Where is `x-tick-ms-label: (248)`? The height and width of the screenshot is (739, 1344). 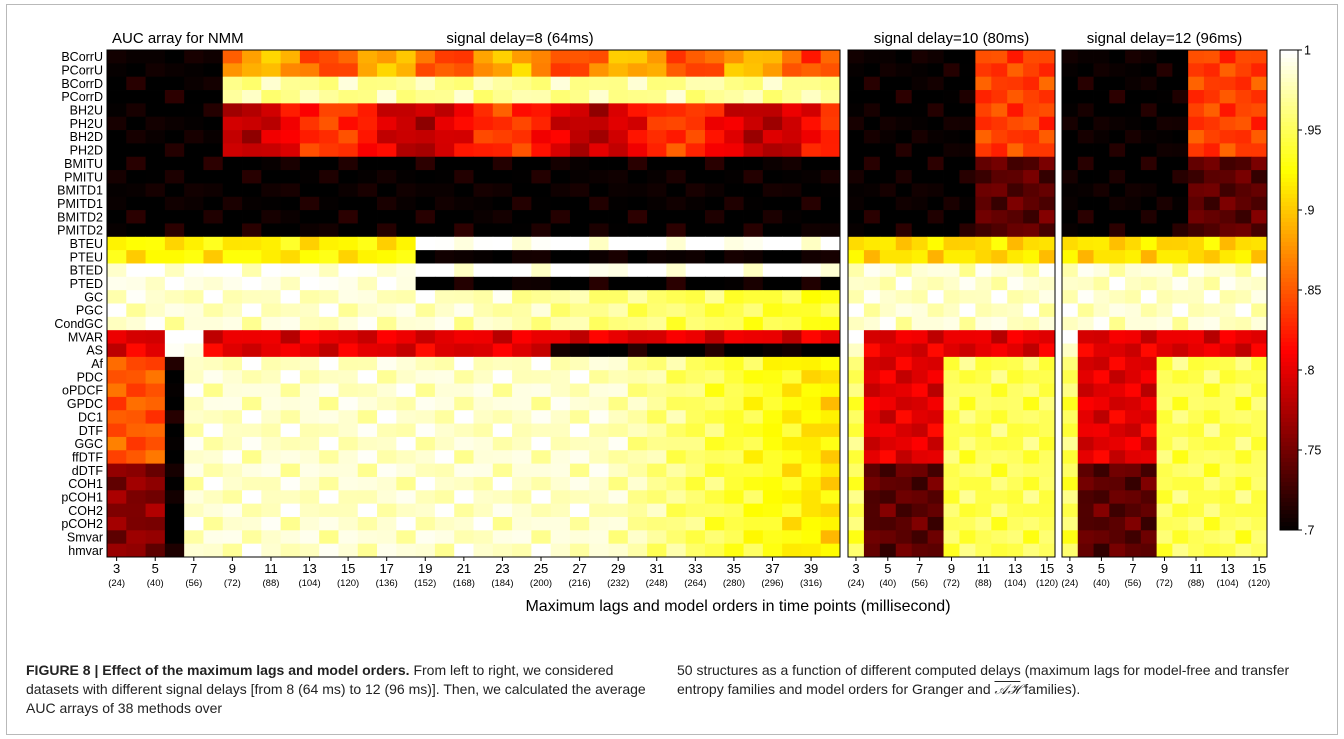 x-tick-ms-label: (248) is located at coordinates (657, 583).